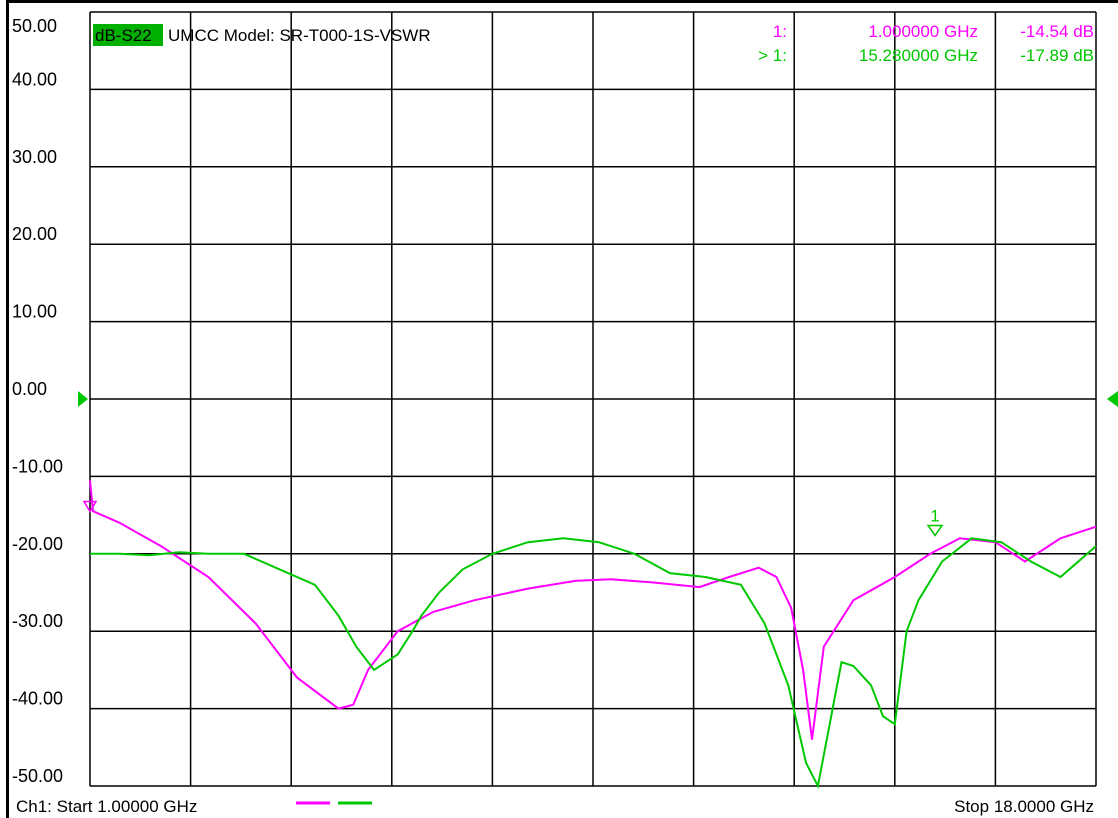  I want to click on y-tick-label: -20.00, so click(37, 544).